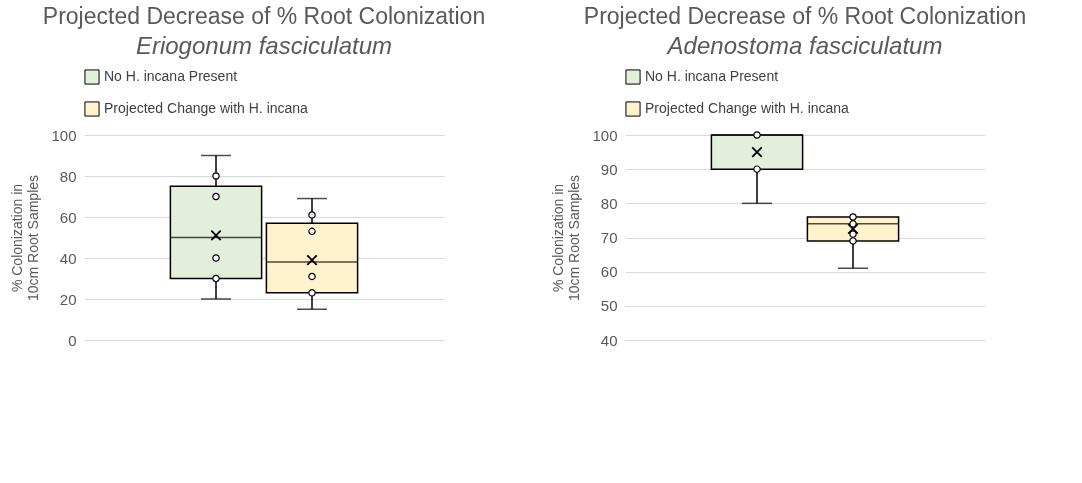  Describe the element at coordinates (609, 237) in the screenshot. I see `y-tick-label: 70` at that location.